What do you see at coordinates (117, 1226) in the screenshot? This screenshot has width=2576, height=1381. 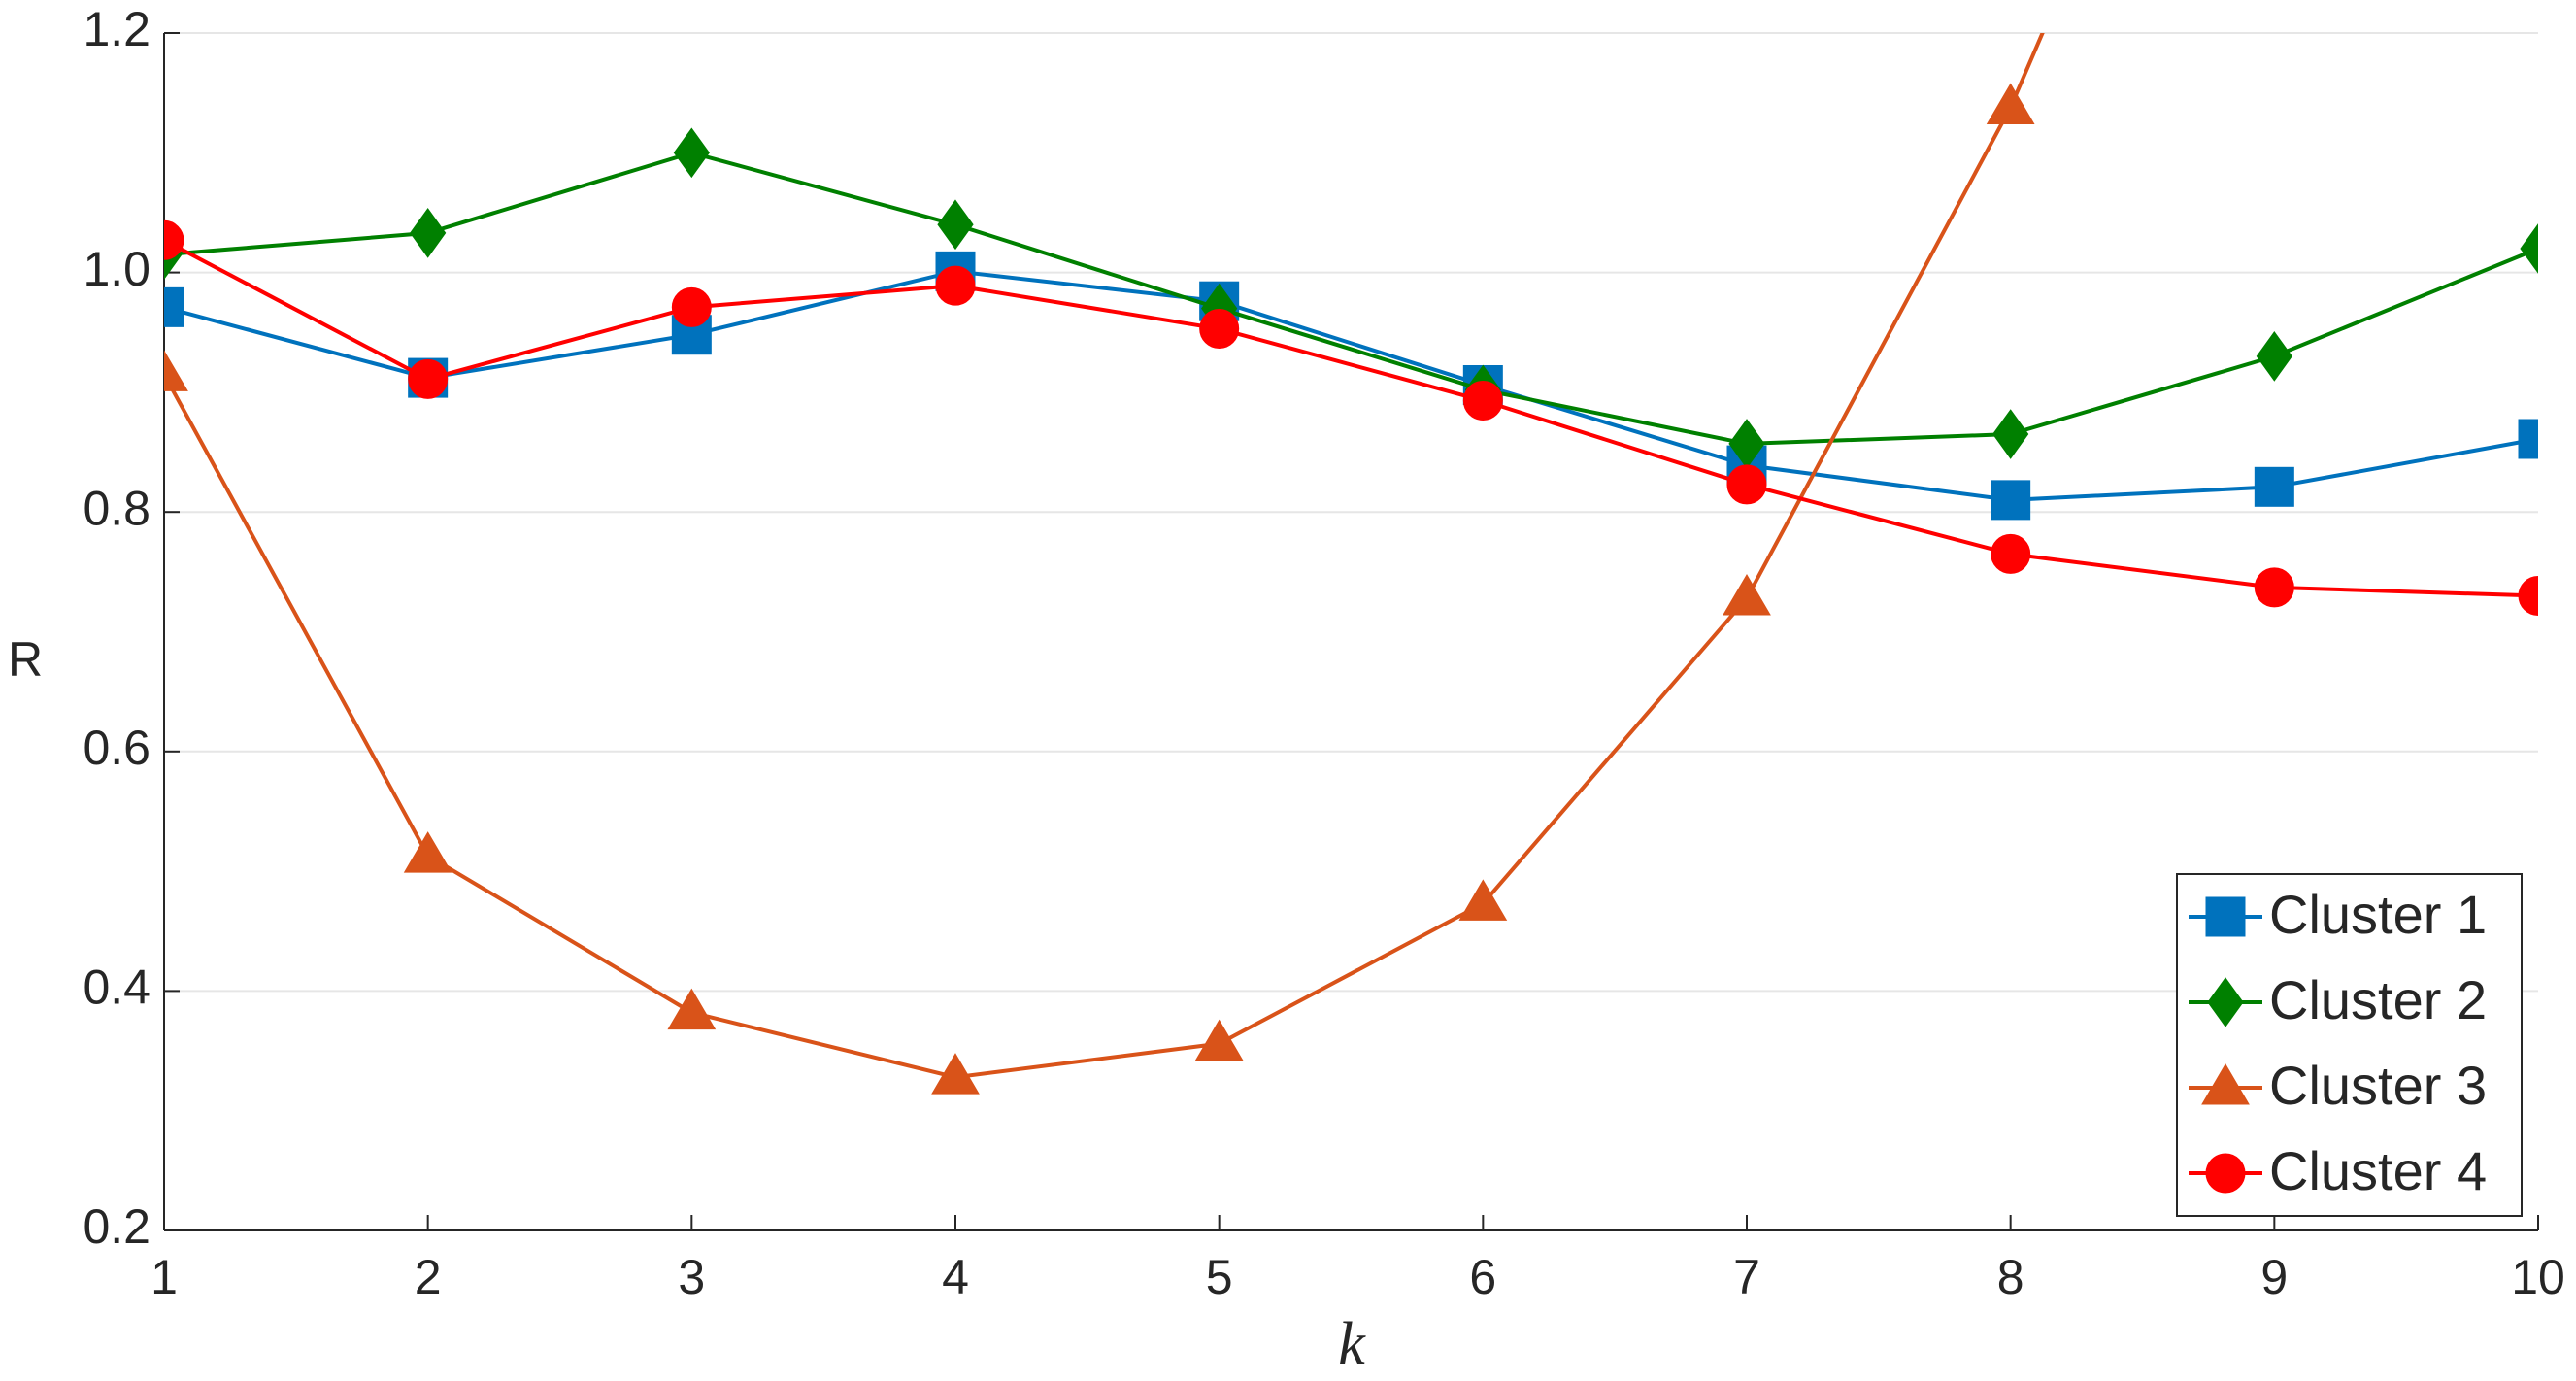 I see `y-tick-label: 0.2` at bounding box center [117, 1226].